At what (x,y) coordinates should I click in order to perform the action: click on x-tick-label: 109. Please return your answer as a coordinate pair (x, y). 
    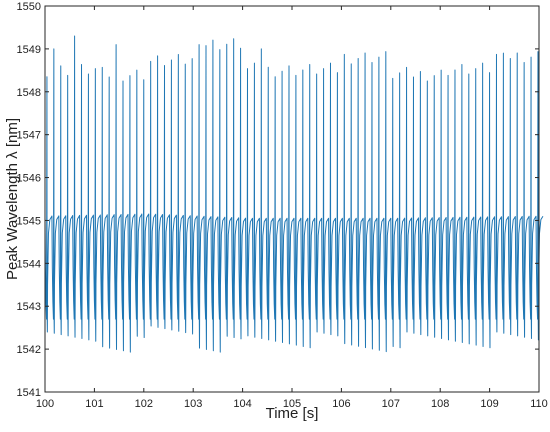
    Looking at the image, I should click on (489, 404).